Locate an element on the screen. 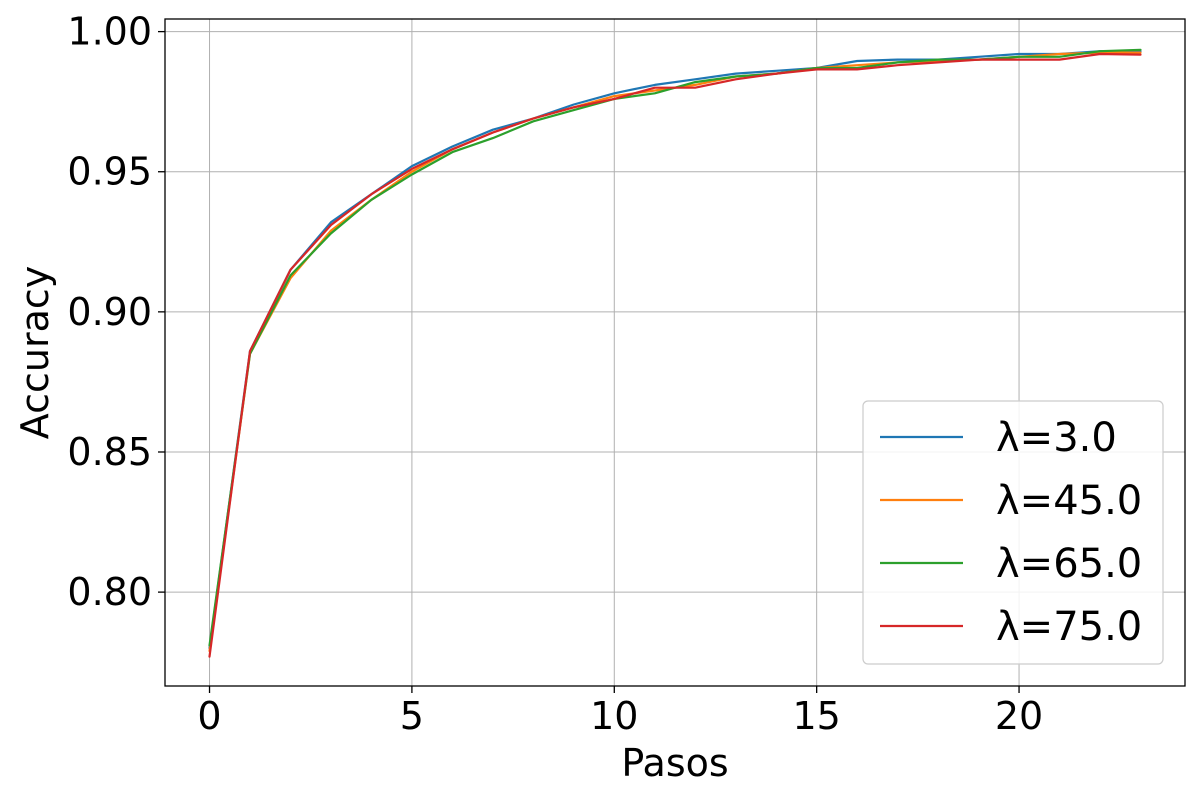 The height and width of the screenshot is (800, 1200). legend-box is located at coordinates (1013, 532).